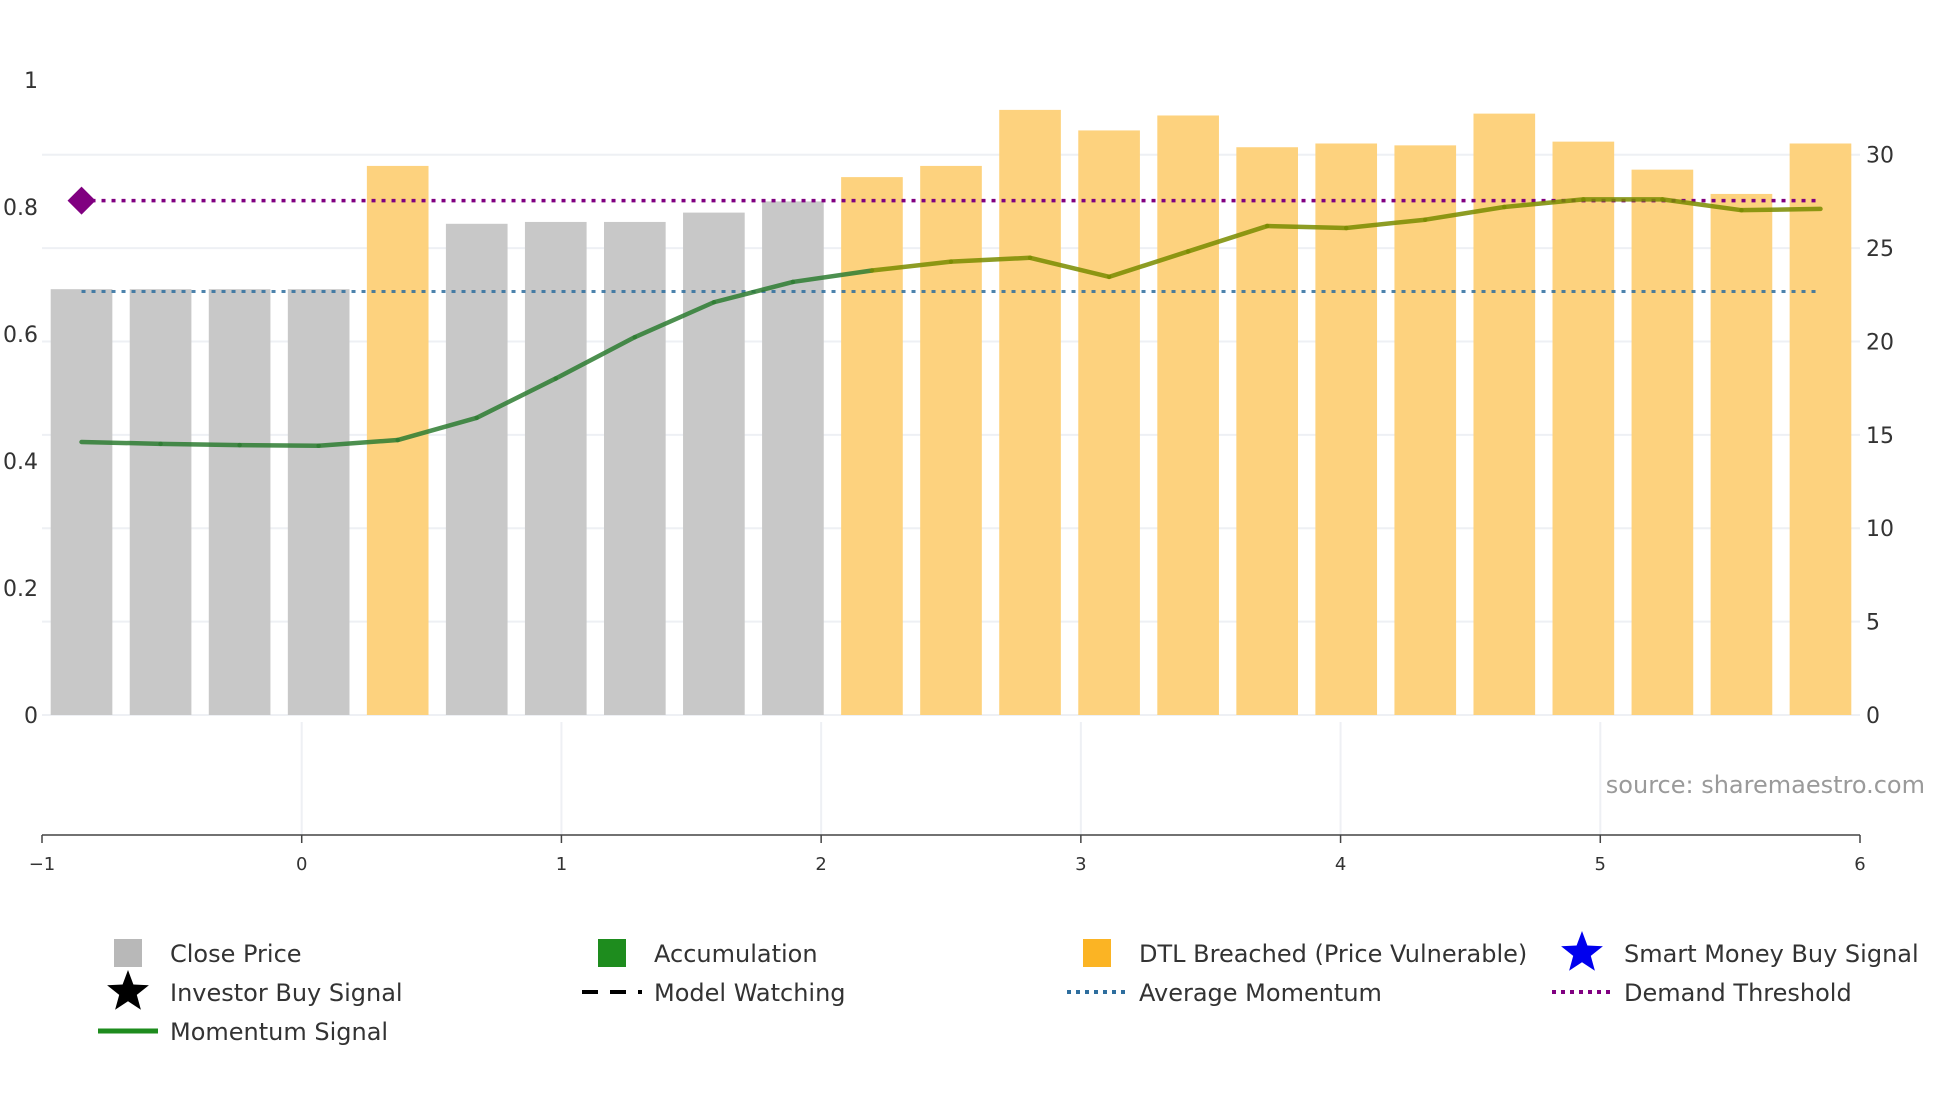  Describe the element at coordinates (947, 854) in the screenshot. I see `bottom-axis: −1 0 1 2 3 4 5 6` at that location.